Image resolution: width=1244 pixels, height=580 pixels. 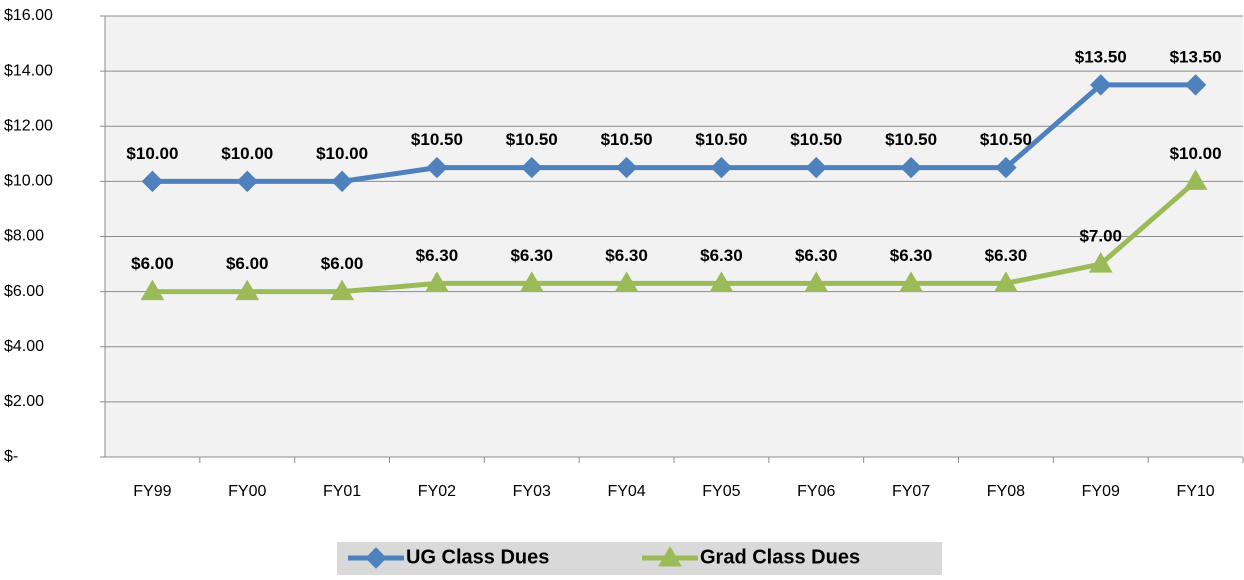 What do you see at coordinates (24, 291) in the screenshot?
I see `y-tick-label: $6.00` at bounding box center [24, 291].